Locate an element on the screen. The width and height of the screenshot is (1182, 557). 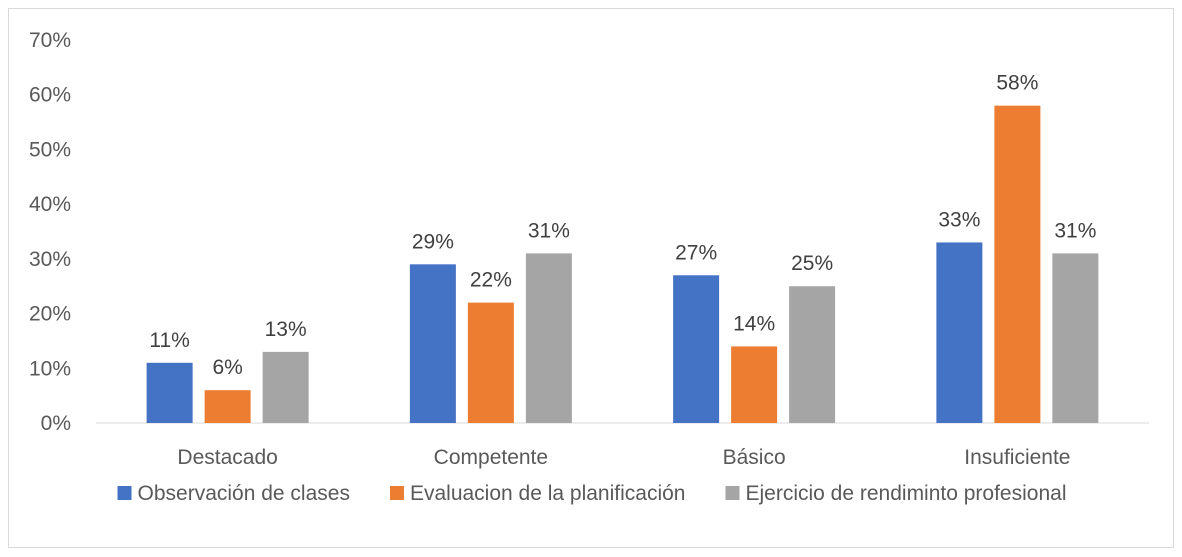
category-label: Competente is located at coordinates (491, 457).